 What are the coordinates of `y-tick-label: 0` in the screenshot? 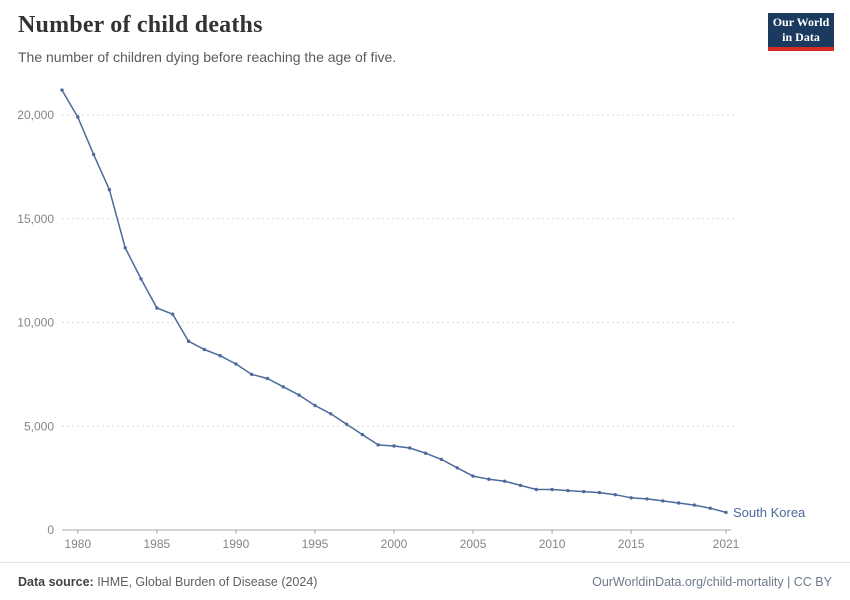 It's located at (50, 530).